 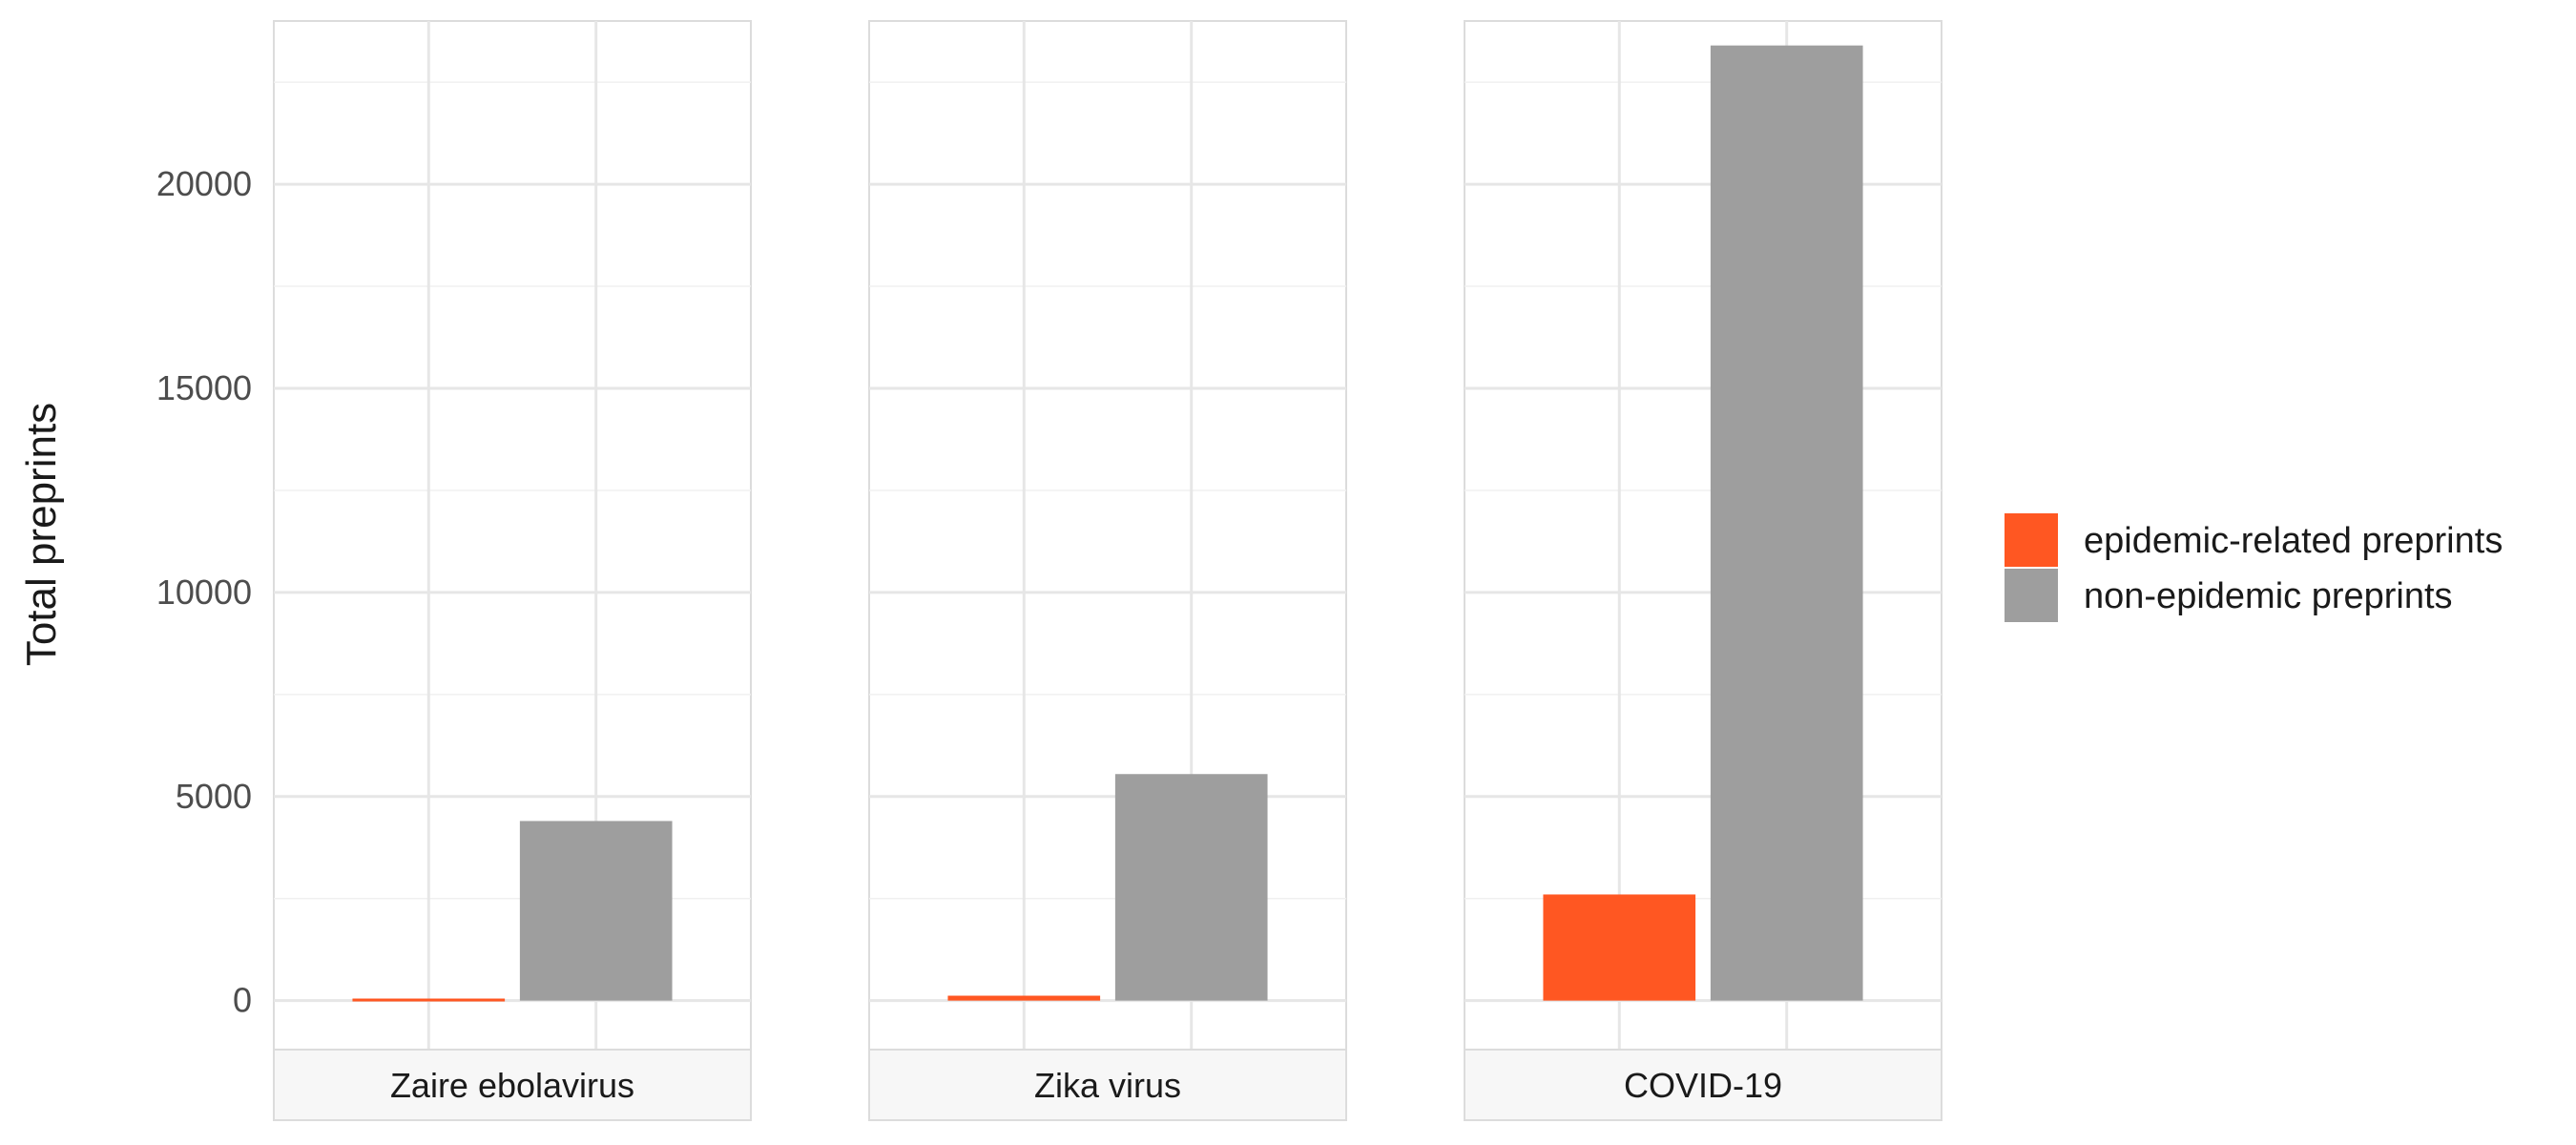 I want to click on legend-label: non-epidemic preprints, so click(x=2268, y=596).